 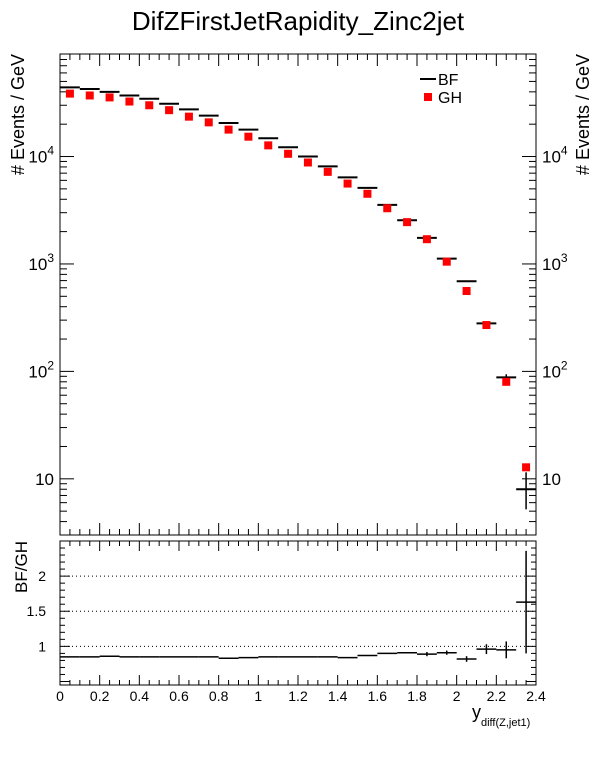 What do you see at coordinates (555, 369) in the screenshot?
I see `main-y-tick-label-right: 10²` at bounding box center [555, 369].